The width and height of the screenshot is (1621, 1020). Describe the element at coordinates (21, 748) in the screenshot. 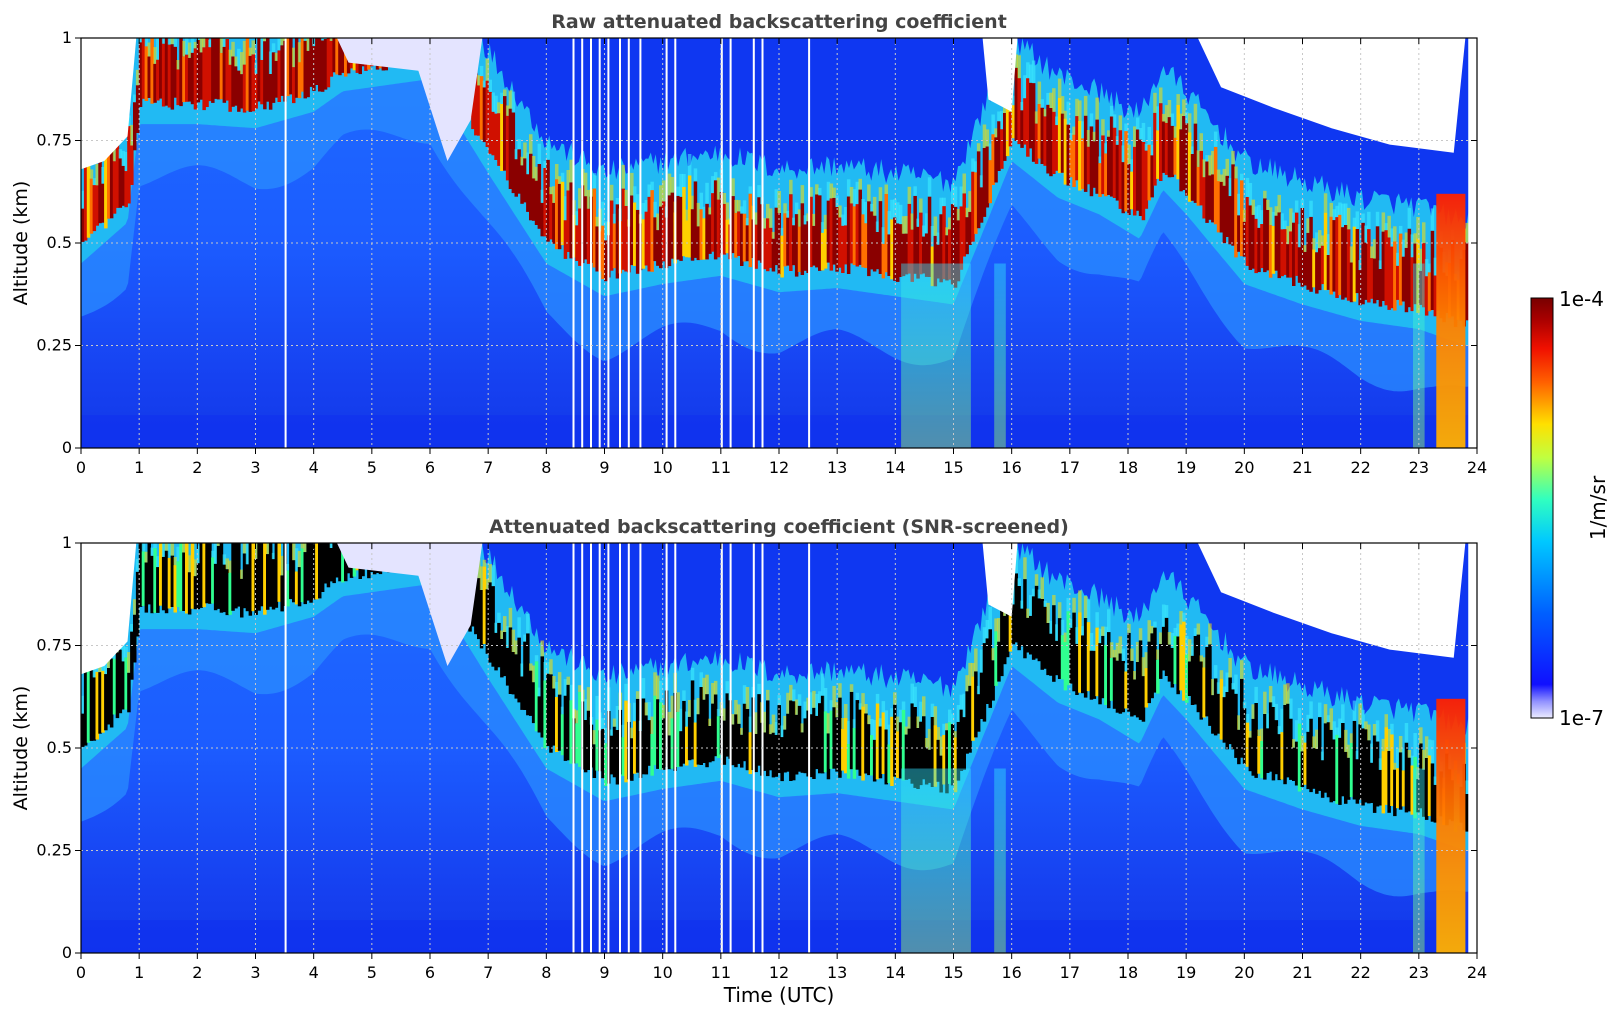

I see `panel-screened-ylabel: Altitude (km)` at that location.